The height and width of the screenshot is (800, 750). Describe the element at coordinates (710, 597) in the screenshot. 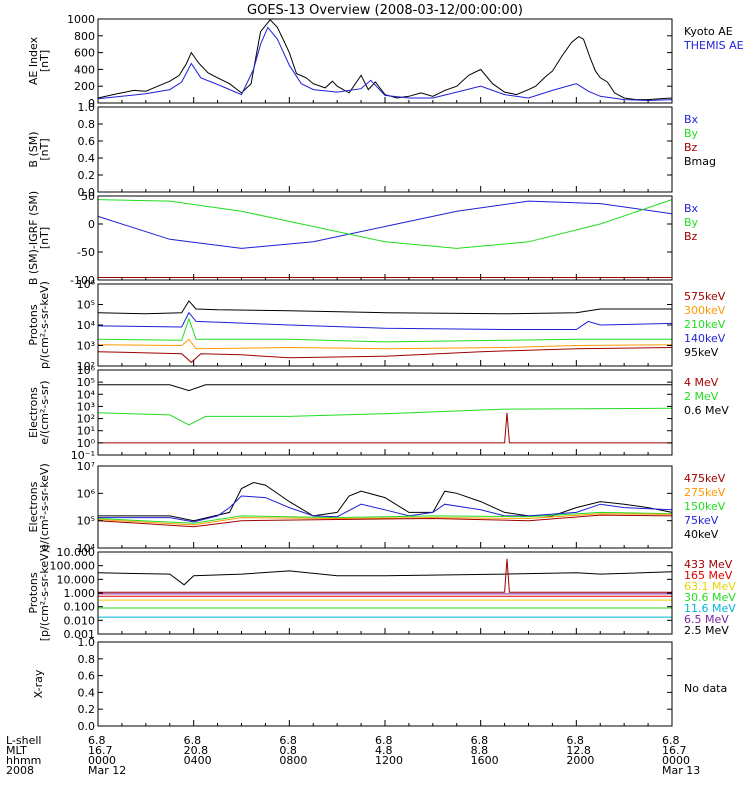

I see `legend-protons_epead-3: 30.6 MeV` at that location.